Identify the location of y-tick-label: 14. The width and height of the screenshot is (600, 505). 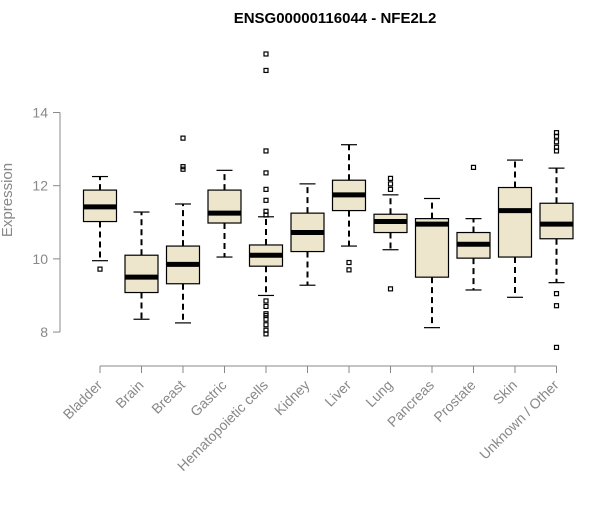
(40, 113).